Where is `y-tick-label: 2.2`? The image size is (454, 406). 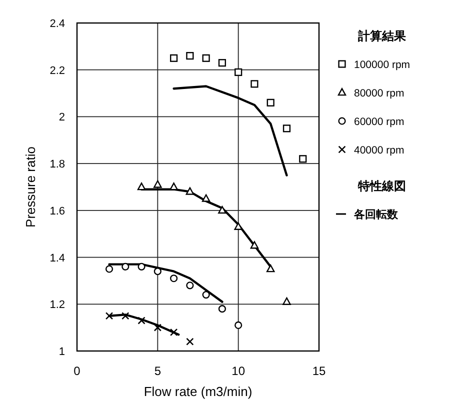 y-tick-label: 2.2 is located at coordinates (57, 70).